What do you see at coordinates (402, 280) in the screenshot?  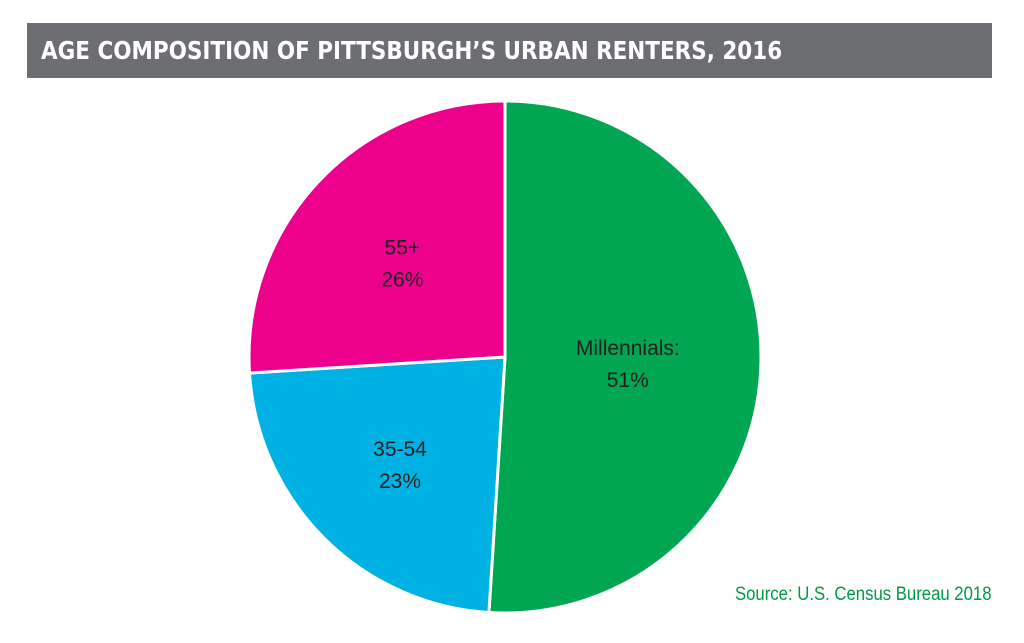 I see `slice-value-label: 26%` at bounding box center [402, 280].